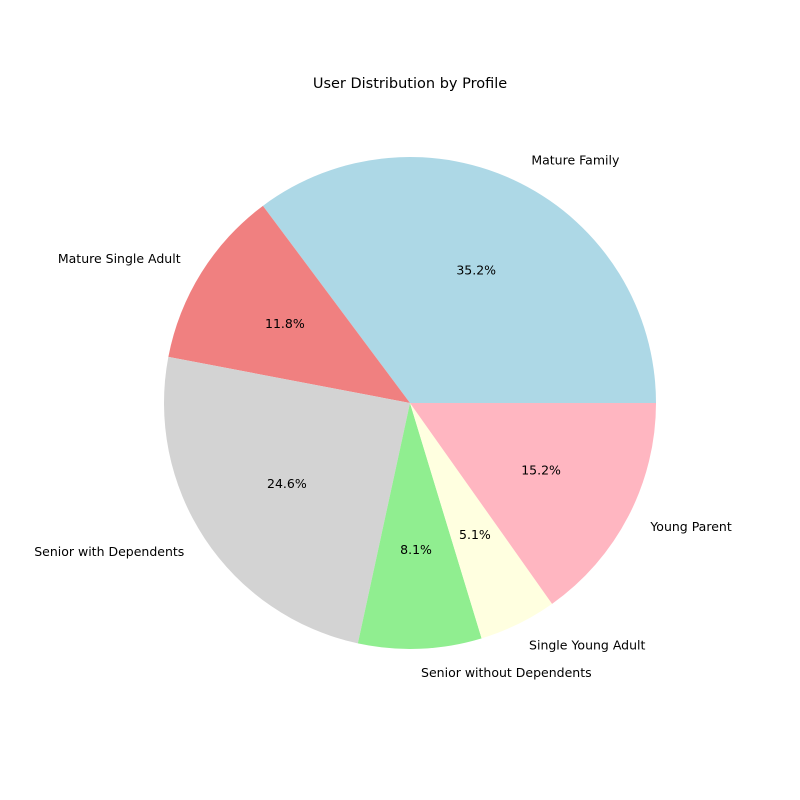 This screenshot has width=800, height=800. Describe the element at coordinates (506, 672) in the screenshot. I see `slice-label: Senior without Dependents` at that location.